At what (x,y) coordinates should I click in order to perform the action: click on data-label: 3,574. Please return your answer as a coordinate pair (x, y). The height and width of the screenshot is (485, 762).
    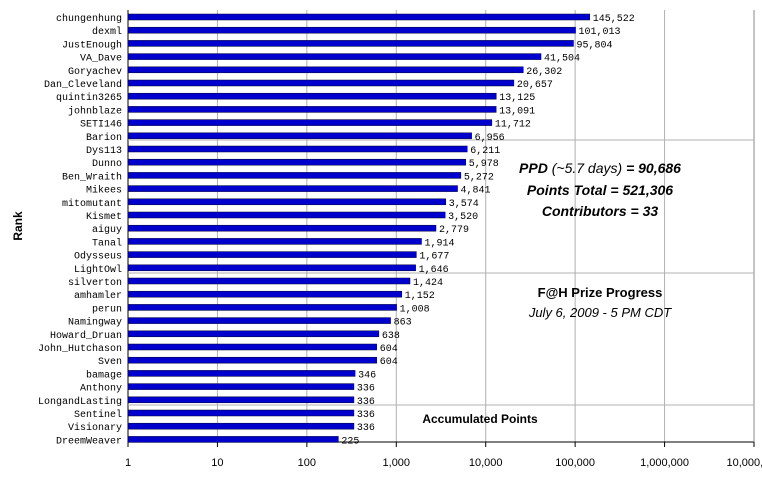
    Looking at the image, I should click on (464, 204).